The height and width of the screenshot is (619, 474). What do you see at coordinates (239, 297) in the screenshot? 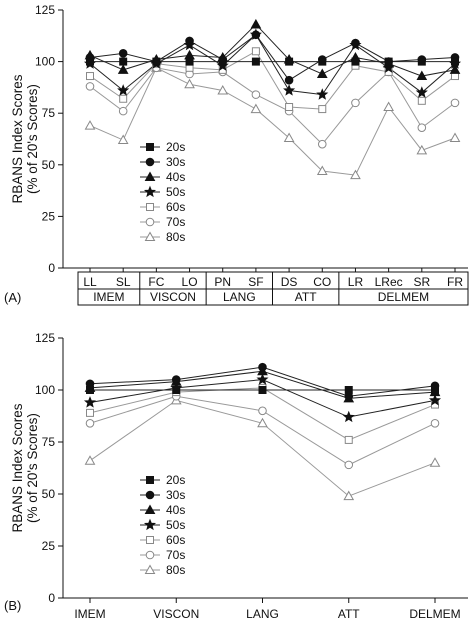
I see `group-label: LANG` at bounding box center [239, 297].